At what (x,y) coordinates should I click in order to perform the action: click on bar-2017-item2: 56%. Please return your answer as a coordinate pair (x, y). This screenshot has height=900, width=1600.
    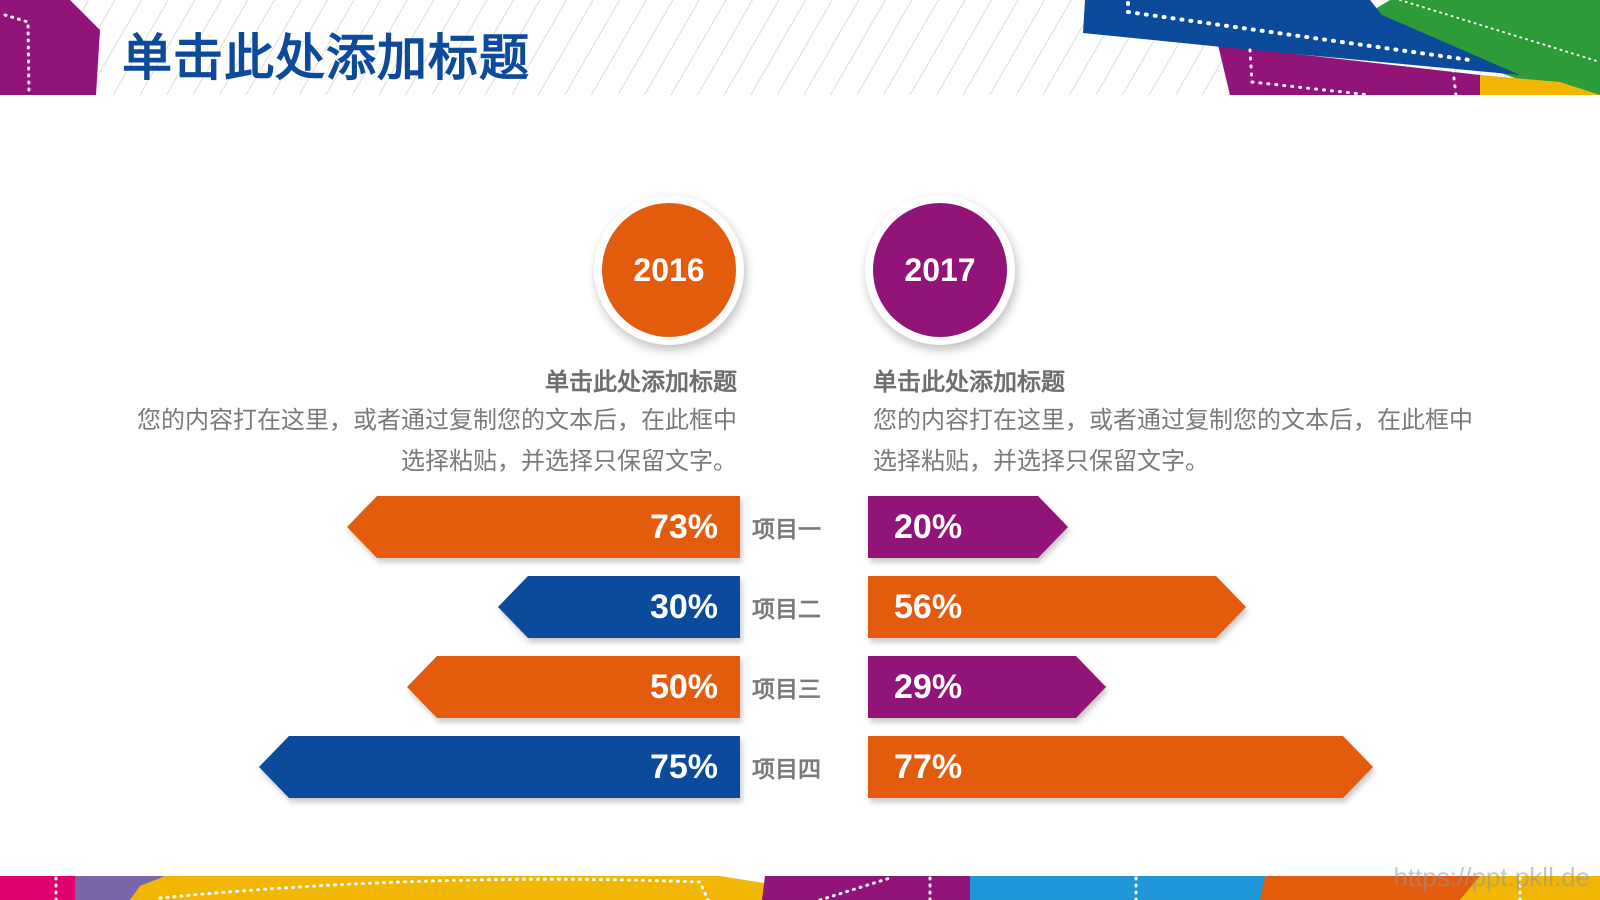
    Looking at the image, I should click on (1057, 607).